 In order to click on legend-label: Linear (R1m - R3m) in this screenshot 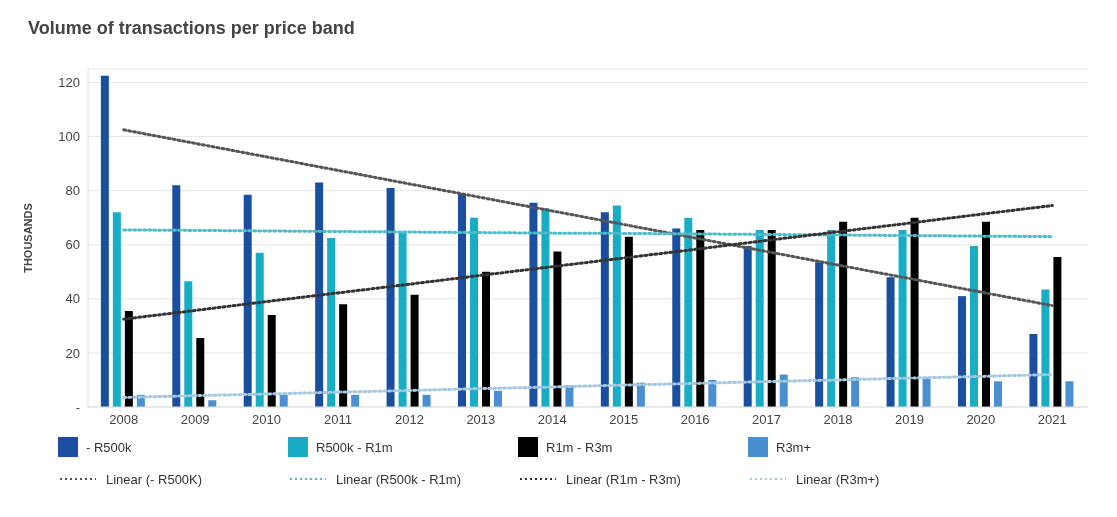, I will do `click(623, 479)`.